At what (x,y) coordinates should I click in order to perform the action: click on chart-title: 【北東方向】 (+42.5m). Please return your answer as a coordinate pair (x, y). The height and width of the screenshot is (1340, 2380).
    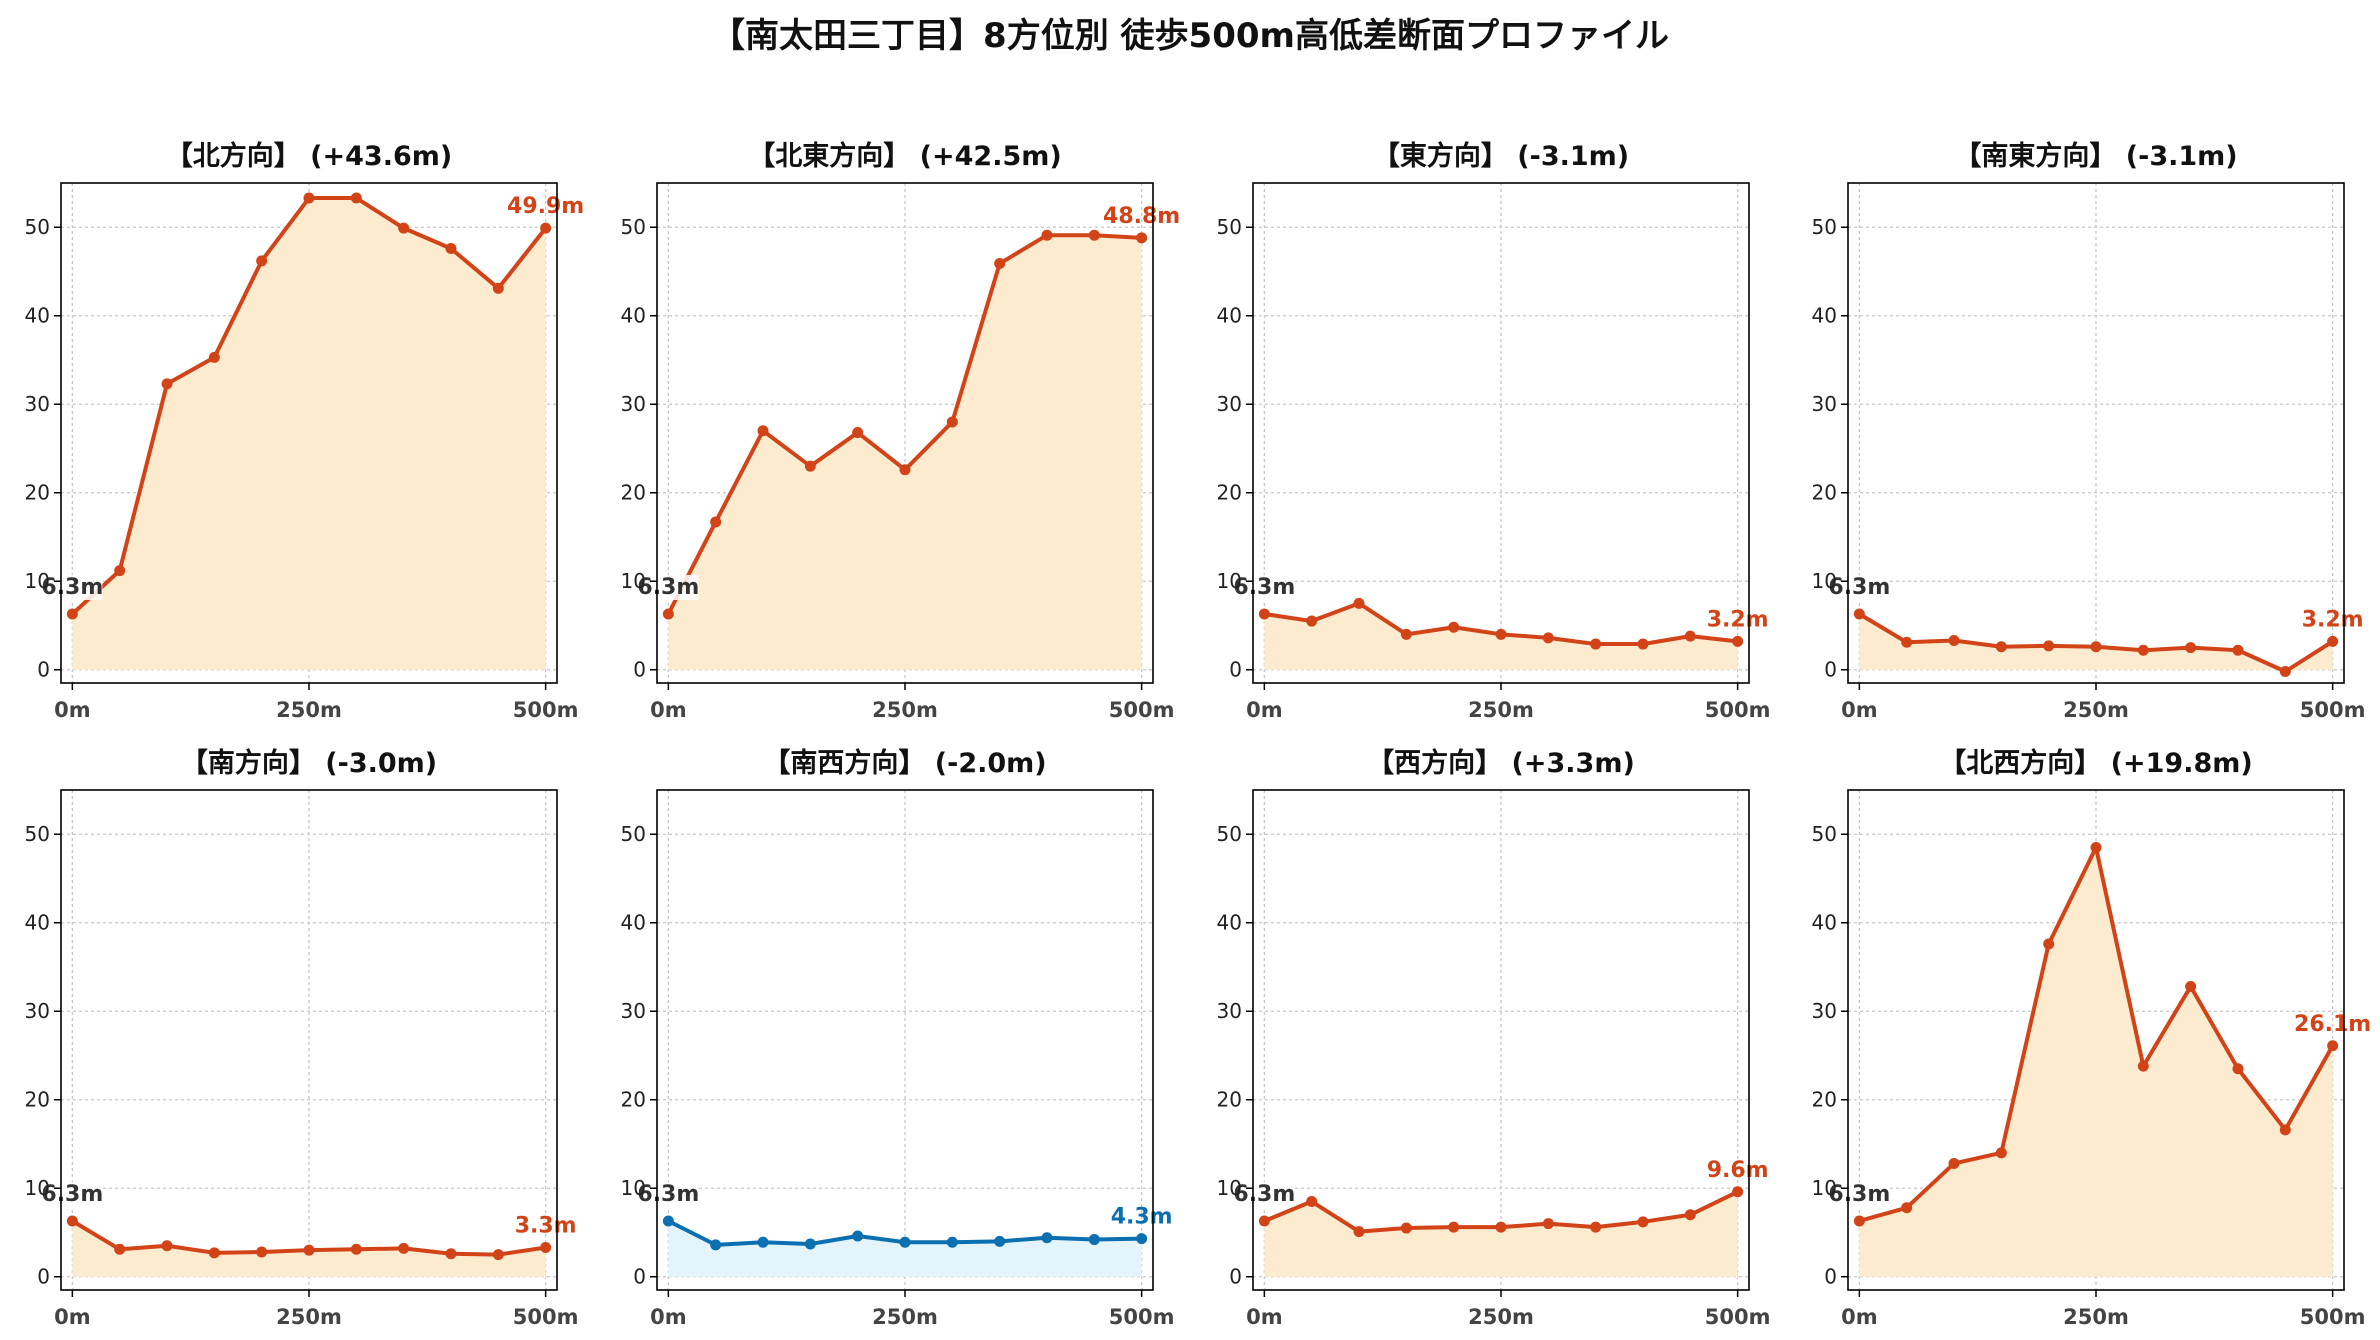
    Looking at the image, I should click on (904, 156).